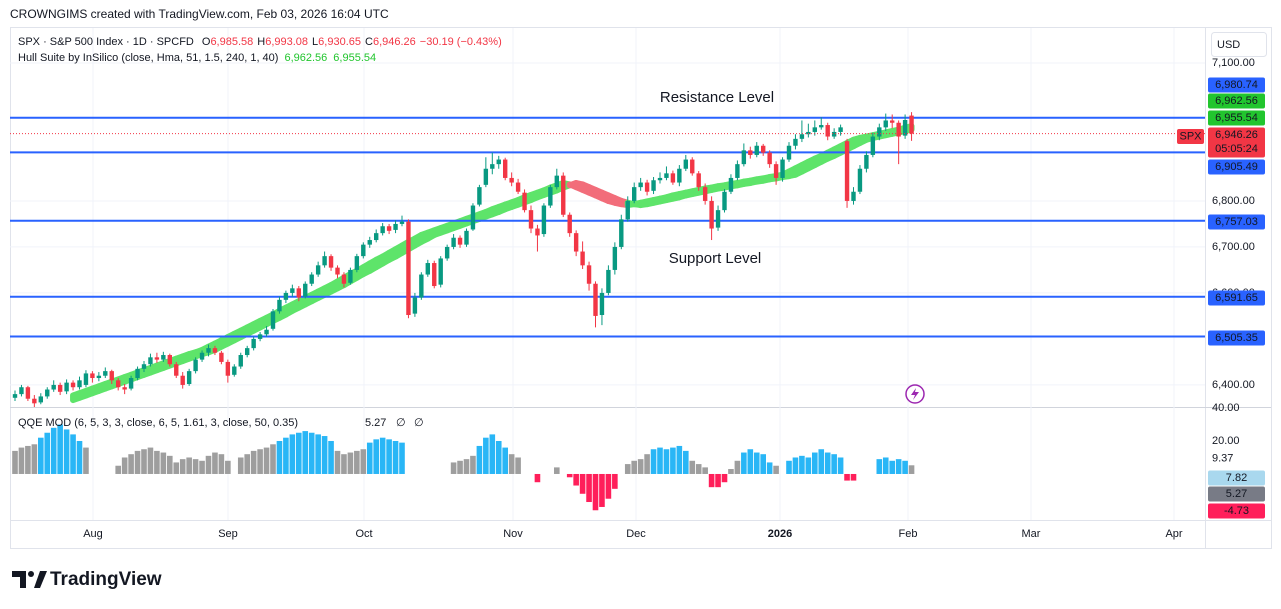 The height and width of the screenshot is (609, 1281). What do you see at coordinates (1236, 142) in the screenshot?
I see `price-badge-bg` at bounding box center [1236, 142].